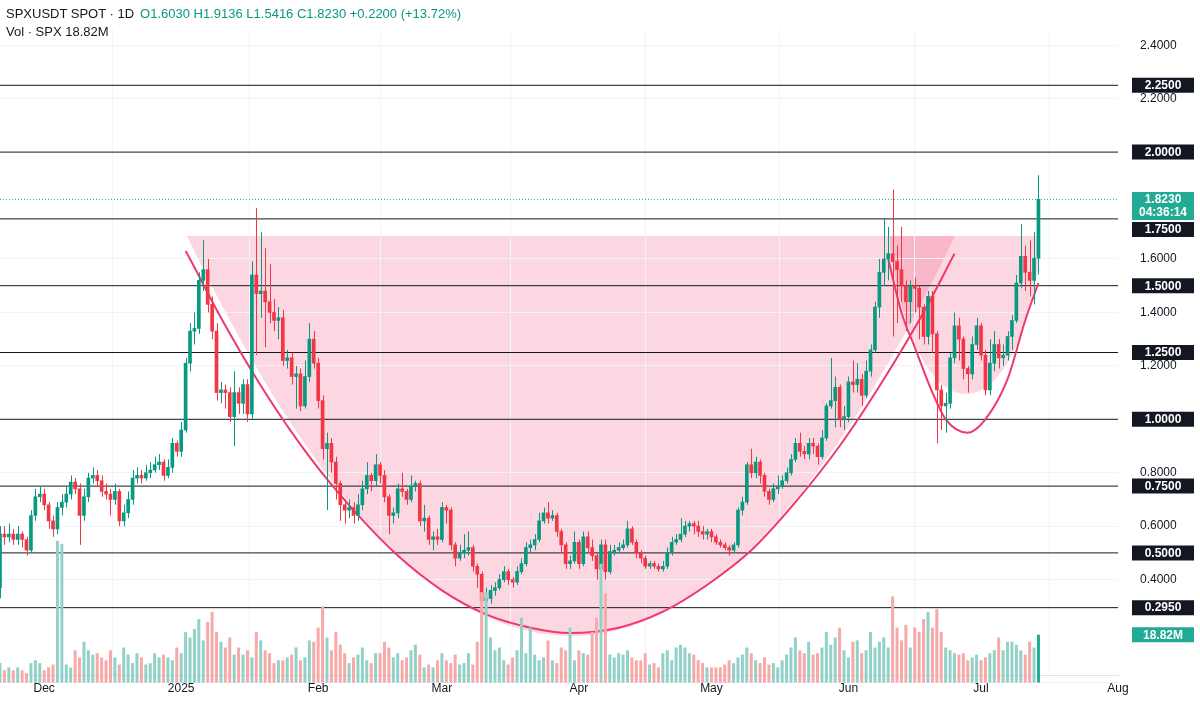 The height and width of the screenshot is (705, 1200). Describe the element at coordinates (58, 32) in the screenshot. I see `annotation: Vol · SPX 18.82M` at that location.